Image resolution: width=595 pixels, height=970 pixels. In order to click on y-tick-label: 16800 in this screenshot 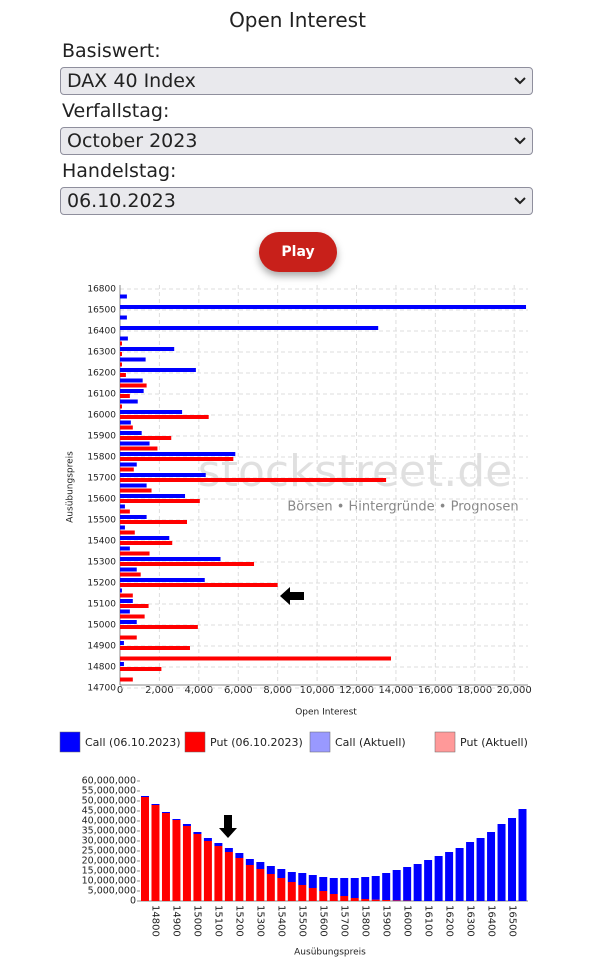, I will do `click(101, 290)`.